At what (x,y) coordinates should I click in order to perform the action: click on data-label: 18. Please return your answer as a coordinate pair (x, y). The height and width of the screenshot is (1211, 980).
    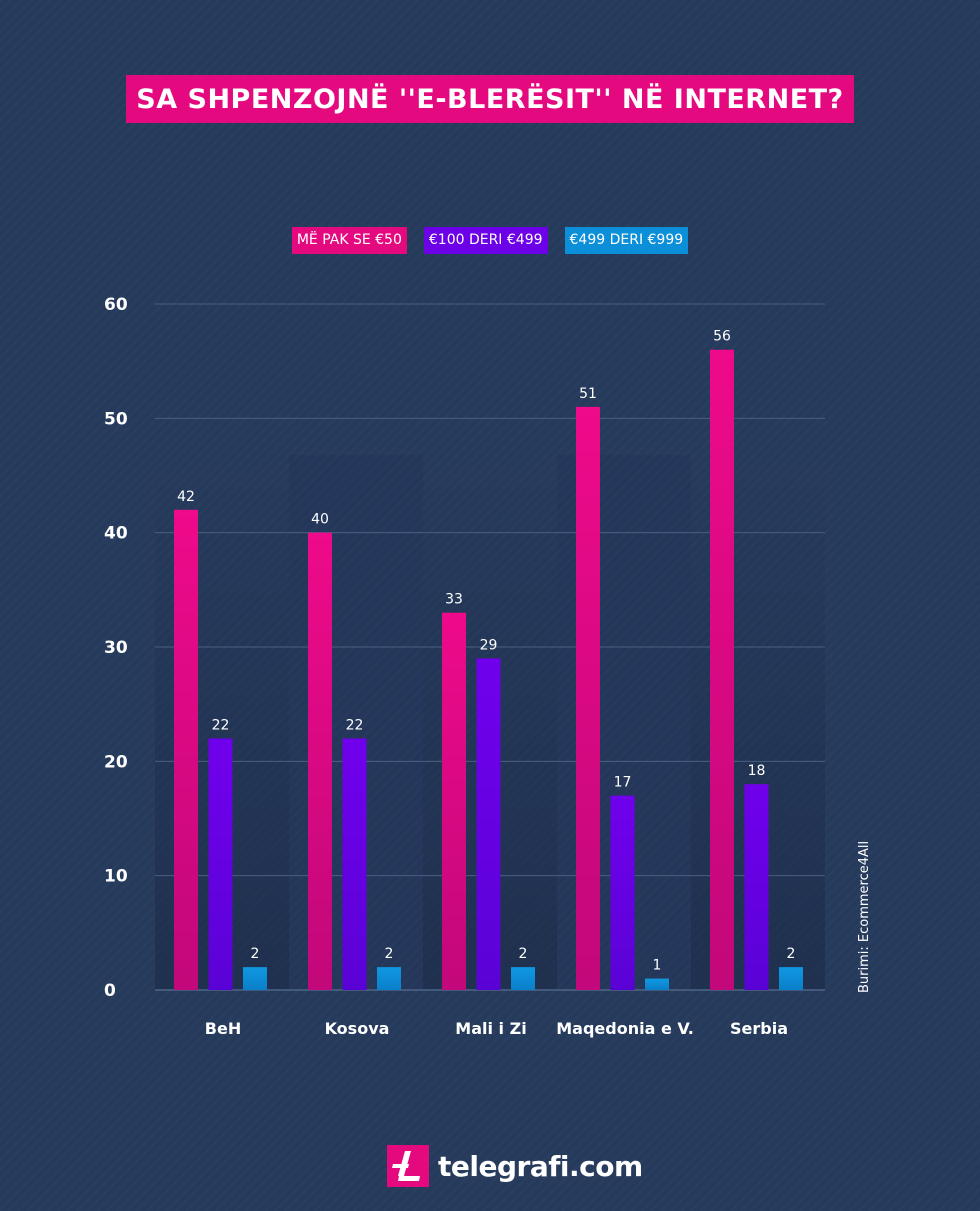
    Looking at the image, I should click on (757, 771).